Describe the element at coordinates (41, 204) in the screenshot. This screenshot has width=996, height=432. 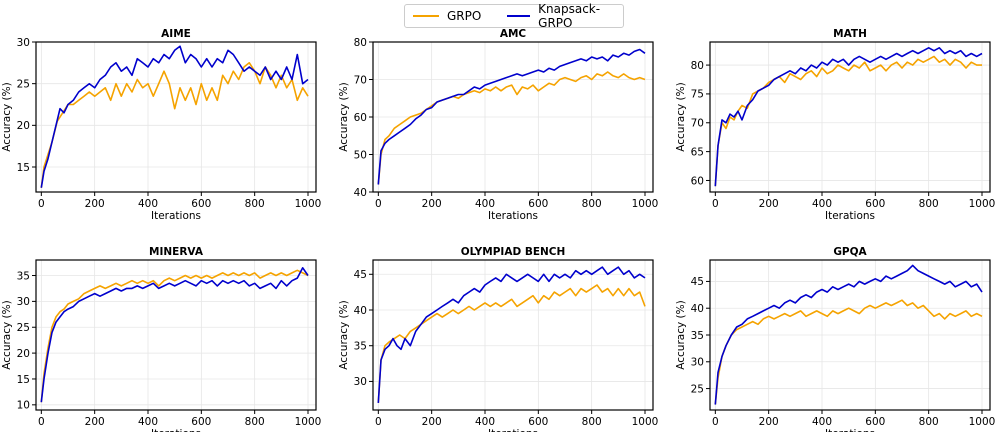
I see `aime-xtick-label-0: 0` at that location.